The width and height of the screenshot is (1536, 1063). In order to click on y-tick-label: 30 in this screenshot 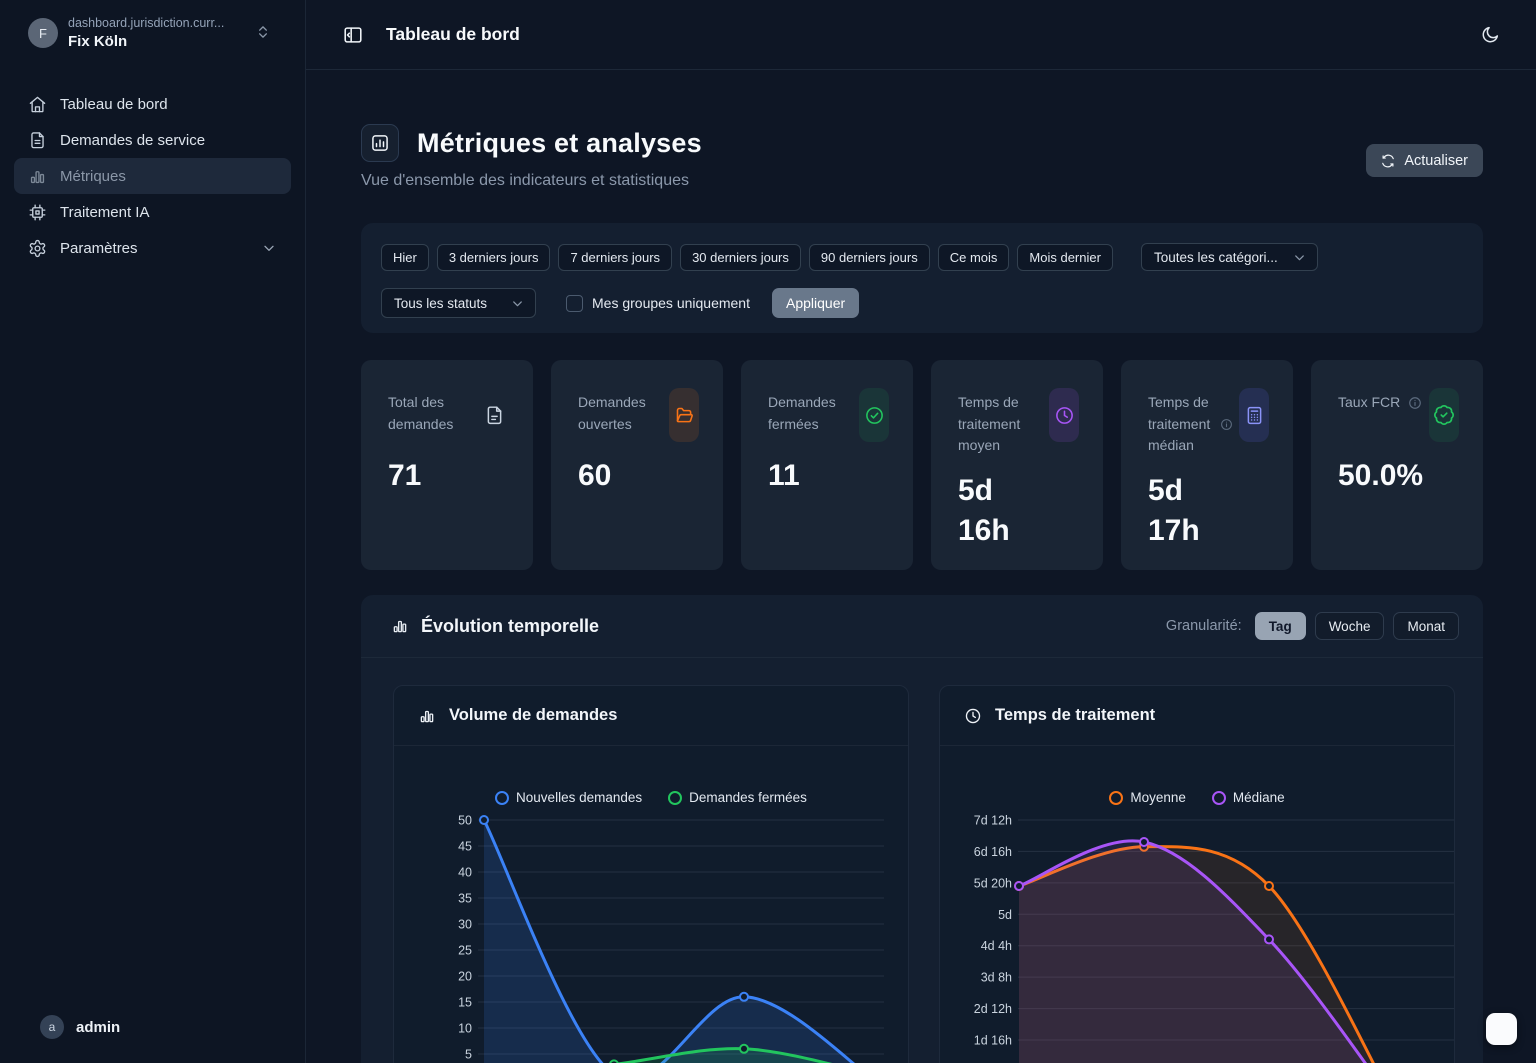, I will do `click(465, 925)`.